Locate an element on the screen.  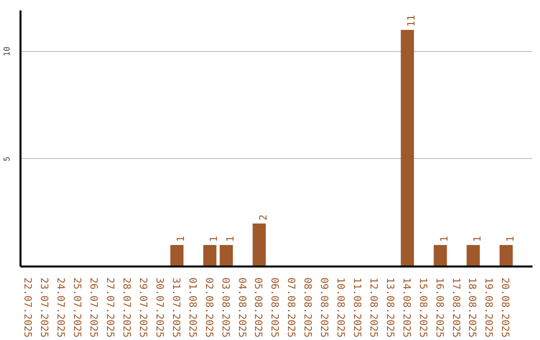
x-tick-label: 10.08.2025 is located at coordinates (340, 308).